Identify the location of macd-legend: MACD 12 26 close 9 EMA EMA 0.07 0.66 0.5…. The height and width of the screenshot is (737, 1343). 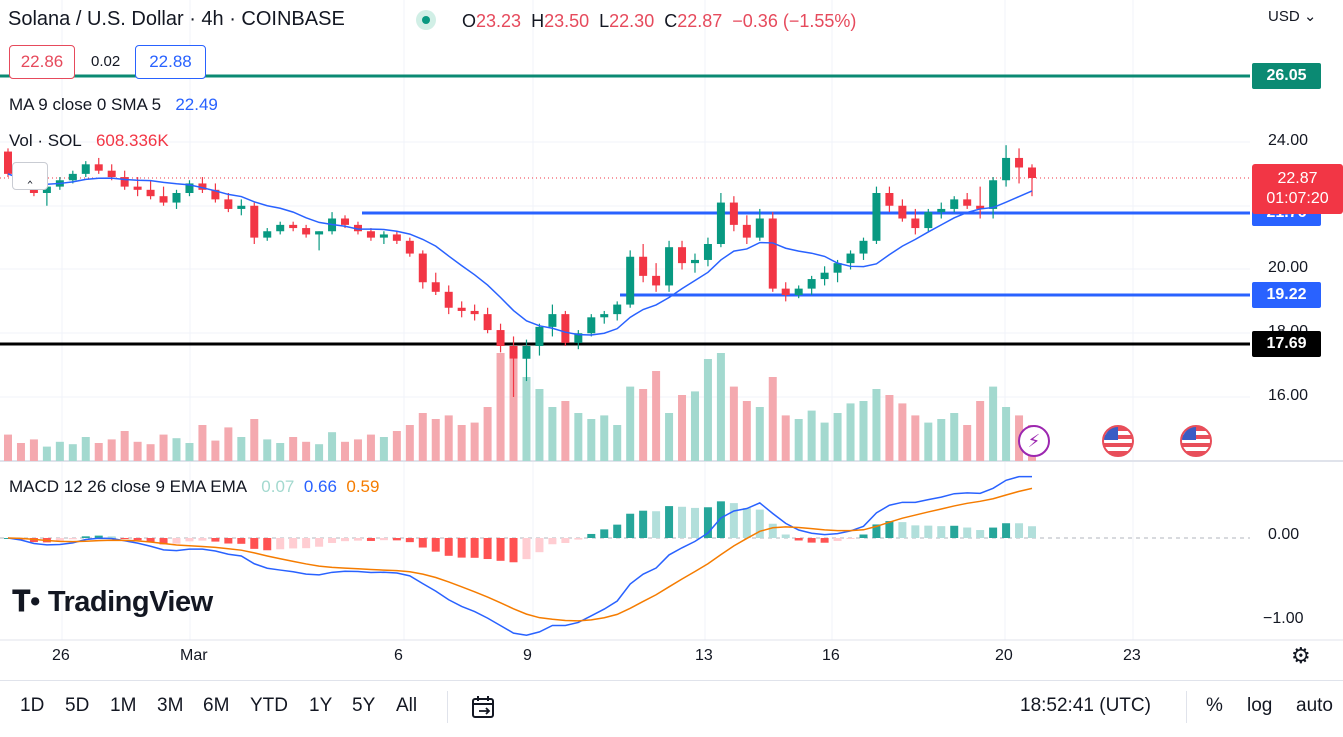
(194, 487).